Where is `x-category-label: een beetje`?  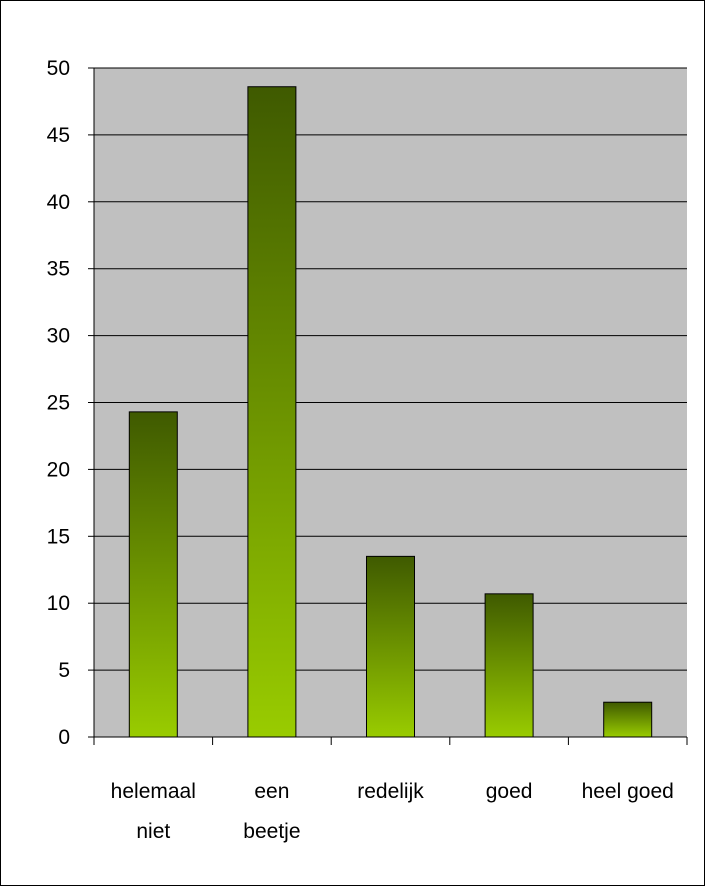 x-category-label: een beetje is located at coordinates (271, 811).